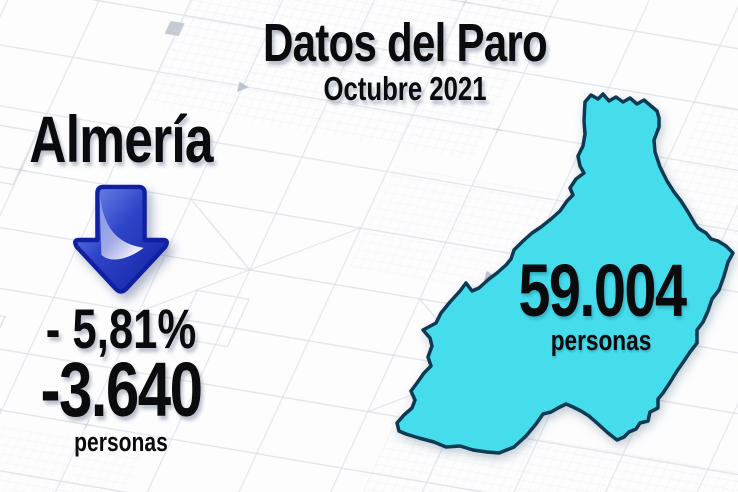 This screenshot has width=738, height=492. I want to click on unemployed-total-unit: personas, so click(601, 341).